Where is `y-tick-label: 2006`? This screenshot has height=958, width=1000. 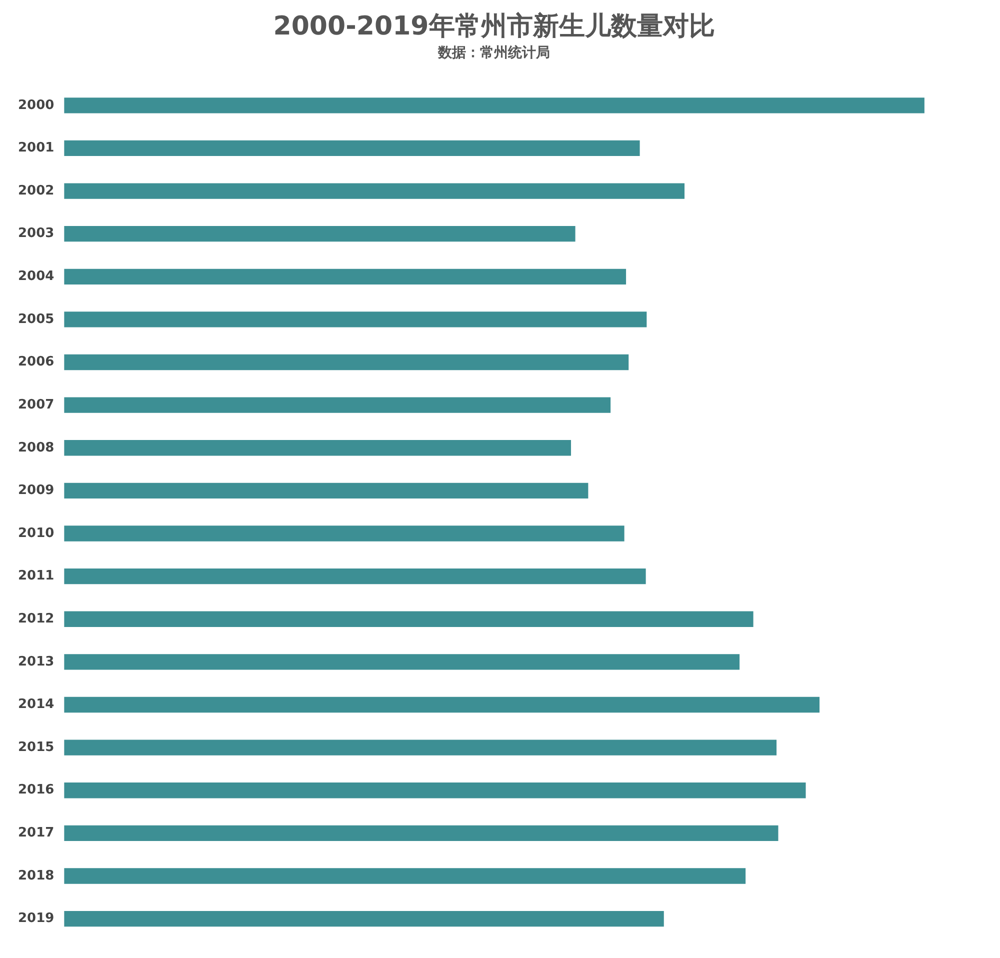 y-tick-label: 2006 is located at coordinates (36, 362).